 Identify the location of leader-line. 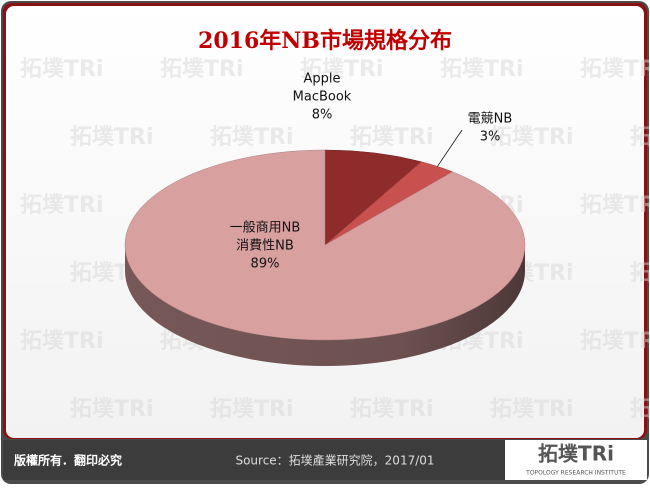
(450, 148).